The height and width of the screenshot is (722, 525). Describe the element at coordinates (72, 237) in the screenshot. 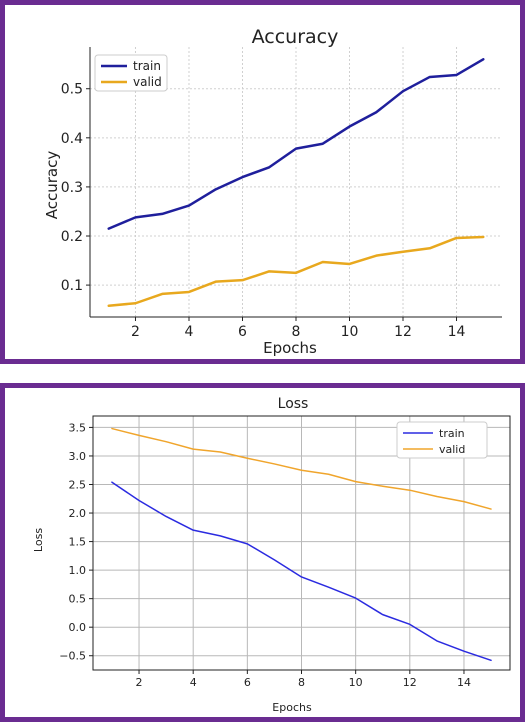

I see `accuracy-y-tick-label: 0.2` at that location.